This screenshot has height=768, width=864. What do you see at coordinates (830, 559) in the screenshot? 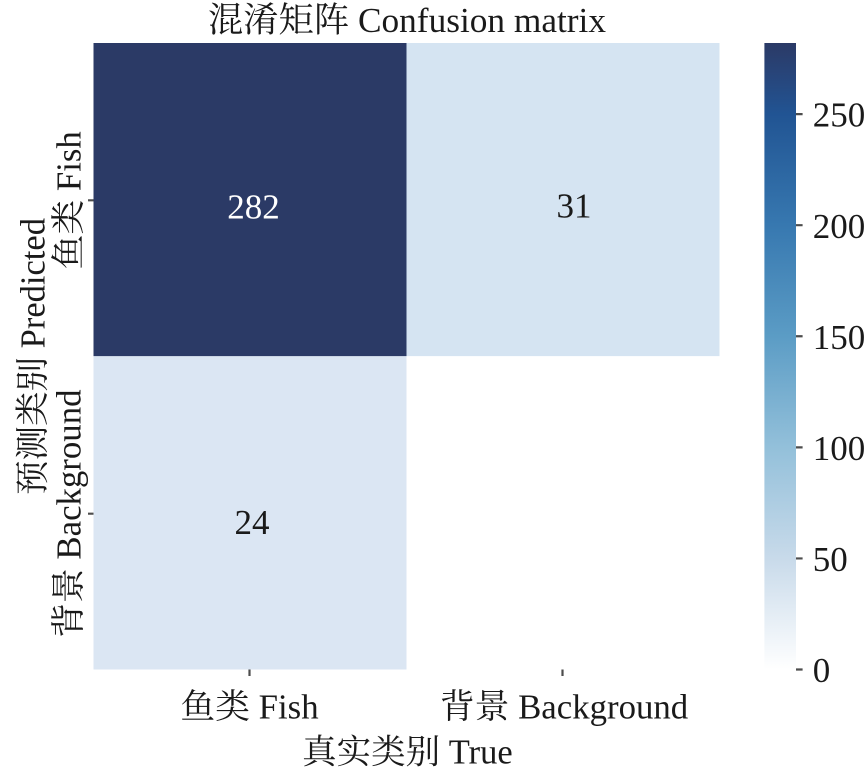
I see `svg-text: 50` at bounding box center [830, 559].